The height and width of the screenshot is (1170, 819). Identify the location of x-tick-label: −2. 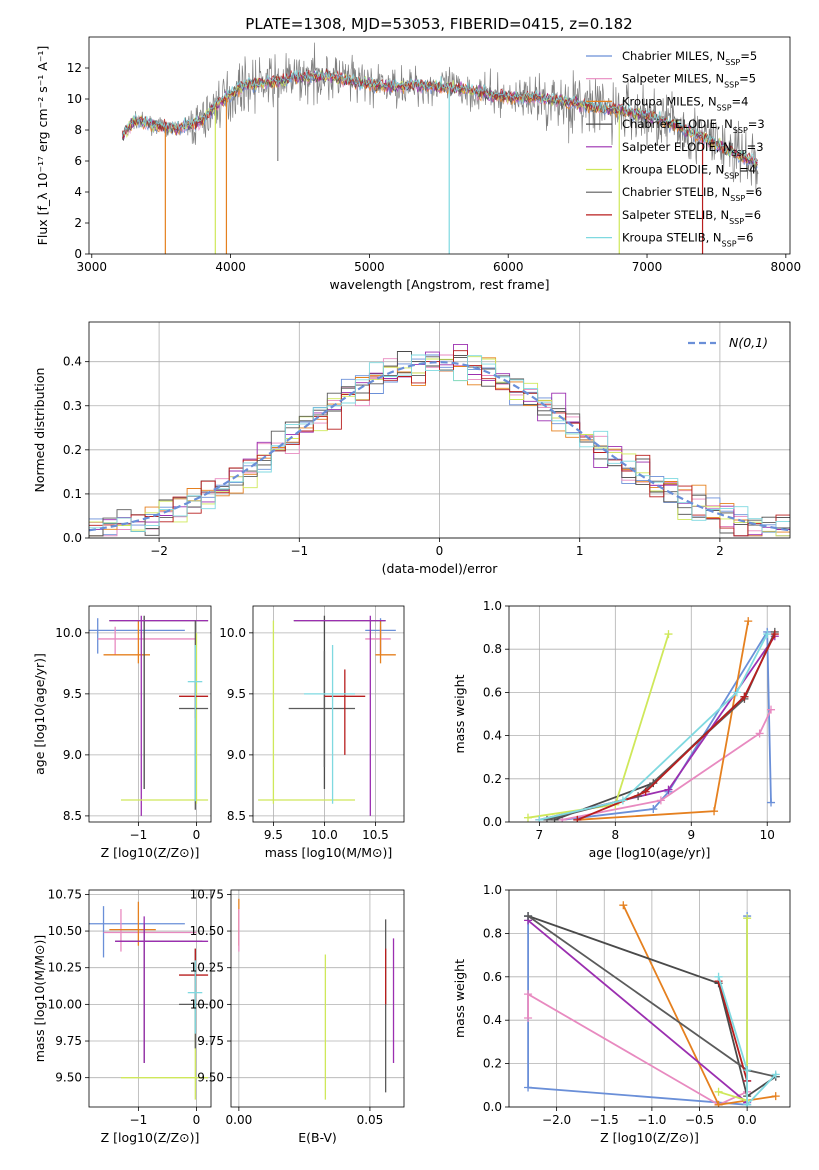
(159, 551).